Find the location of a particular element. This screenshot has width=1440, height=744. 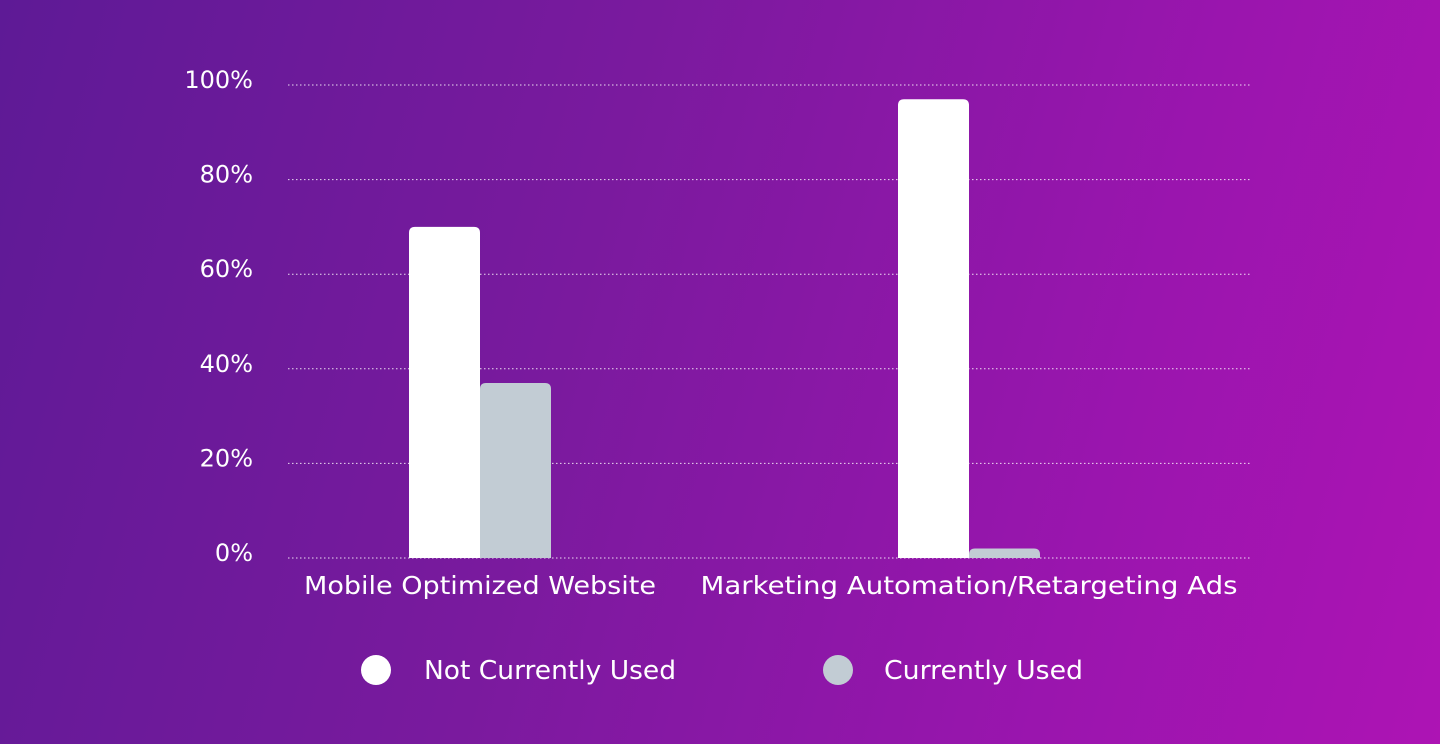

legend-label: Not Currently Used is located at coordinates (550, 671).